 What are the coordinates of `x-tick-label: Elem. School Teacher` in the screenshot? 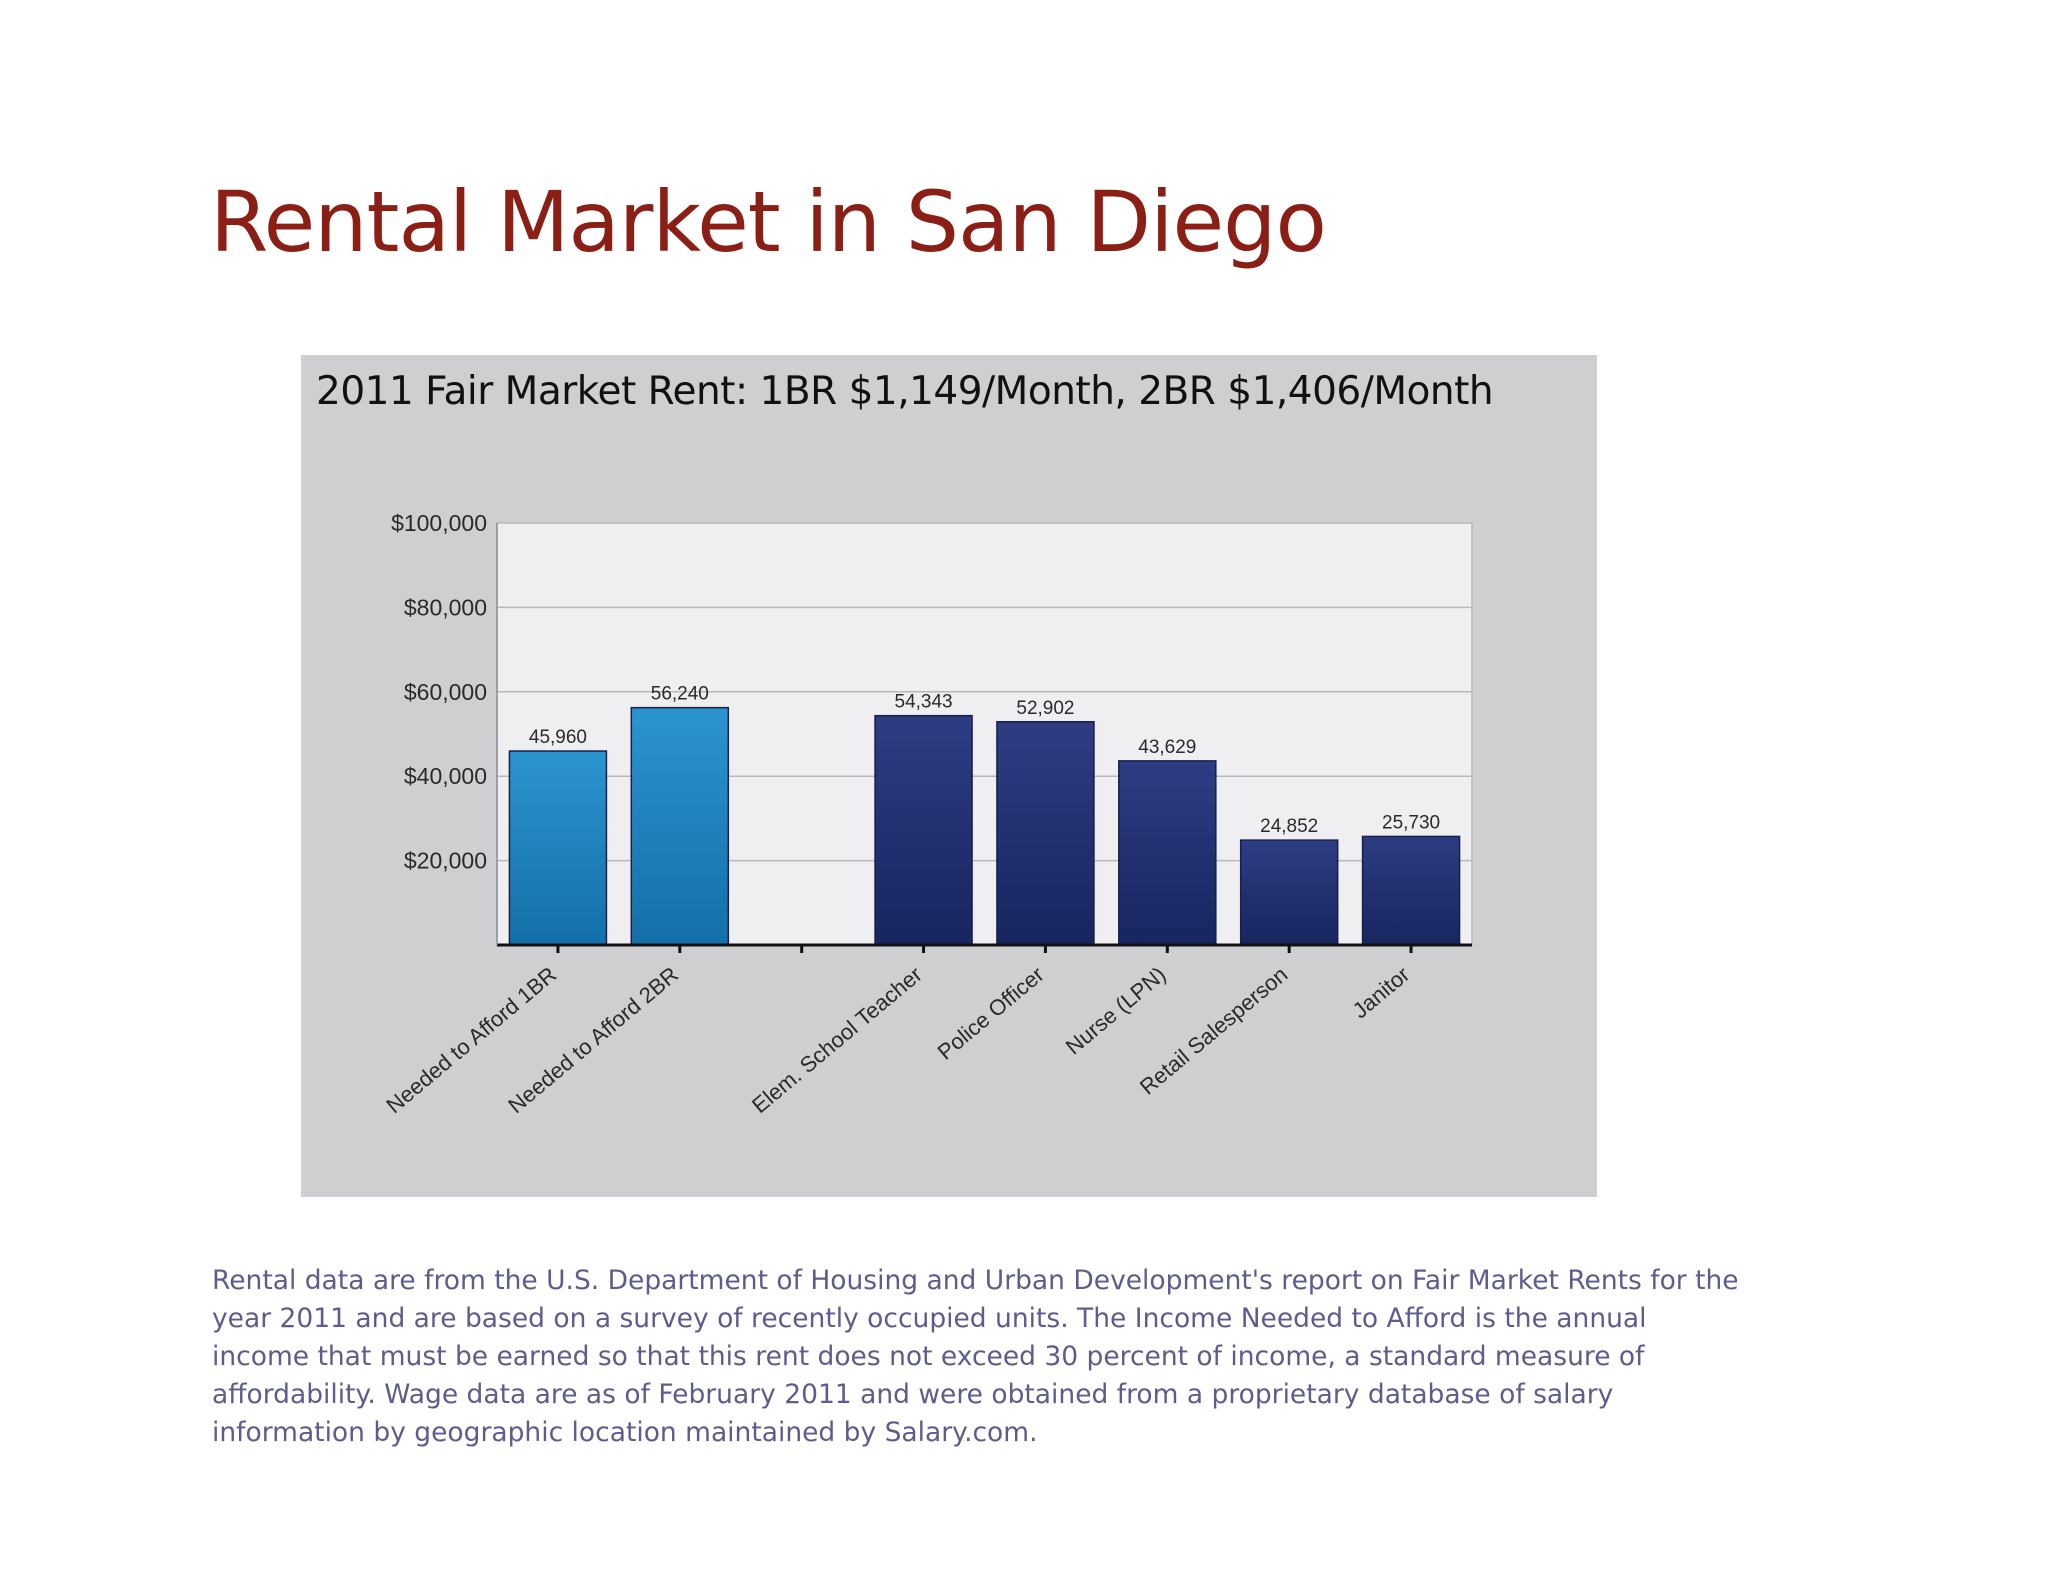 It's located at (837, 1040).